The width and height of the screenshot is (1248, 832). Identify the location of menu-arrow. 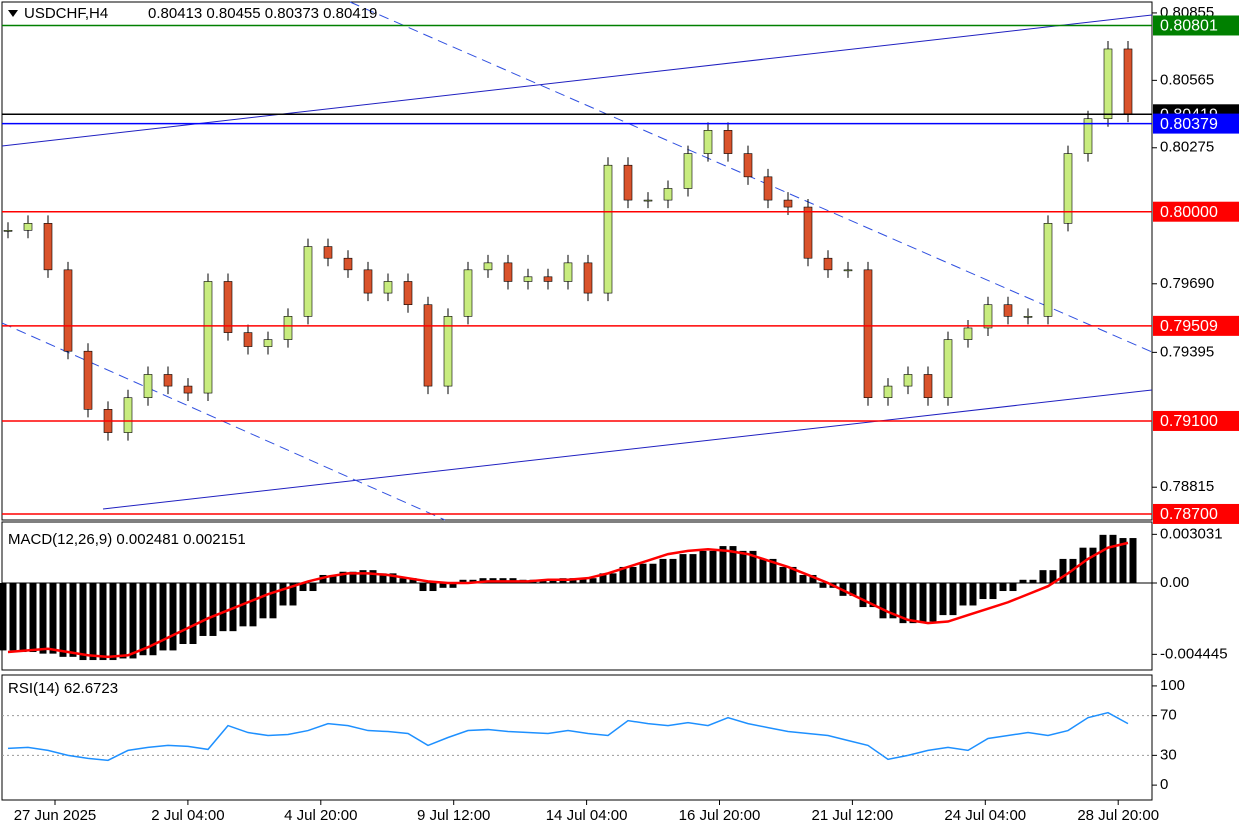
(13, 13).